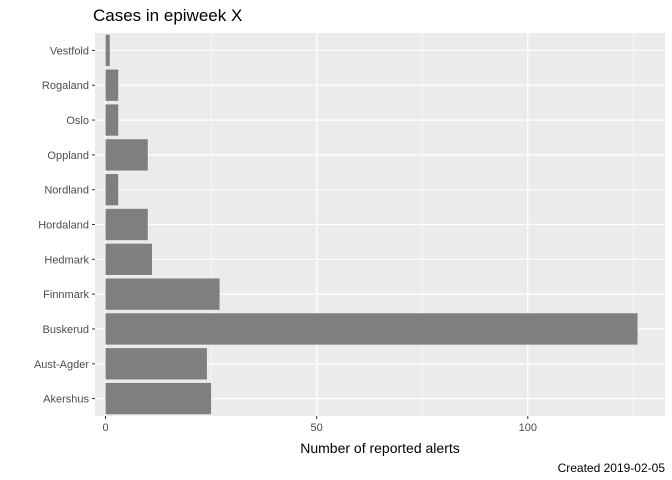  I want to click on bar-vestfold, so click(107, 50).